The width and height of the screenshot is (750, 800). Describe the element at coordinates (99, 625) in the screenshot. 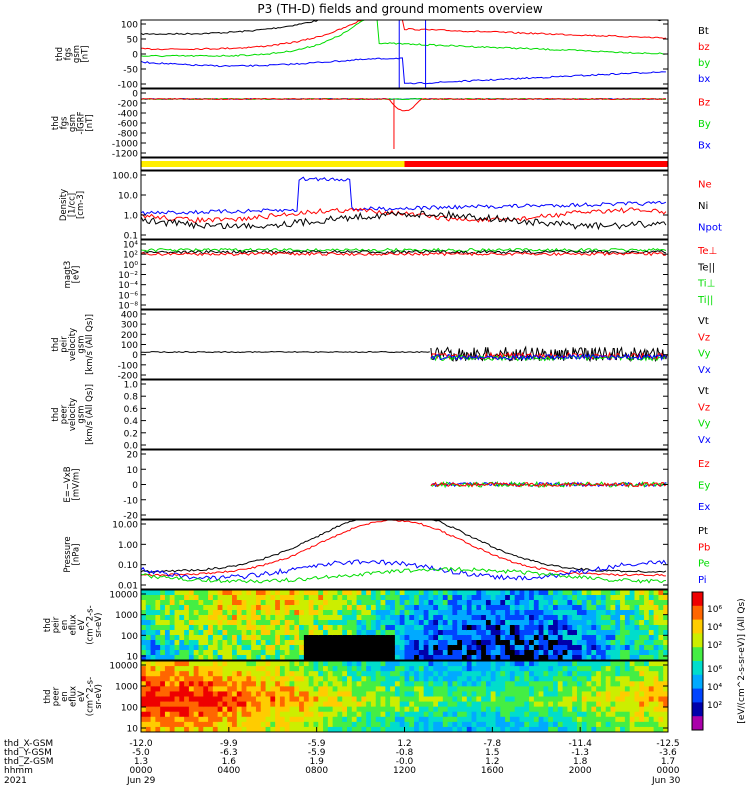

I see `y-axis-label: sr-eV)` at that location.